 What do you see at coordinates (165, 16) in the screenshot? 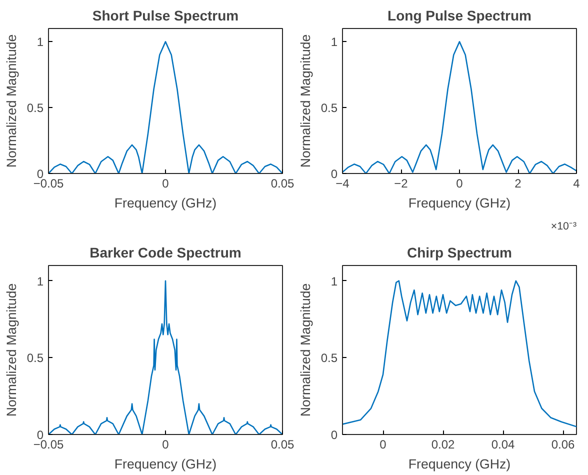
I see `chart-title: Short Pulse Spectrum` at bounding box center [165, 16].